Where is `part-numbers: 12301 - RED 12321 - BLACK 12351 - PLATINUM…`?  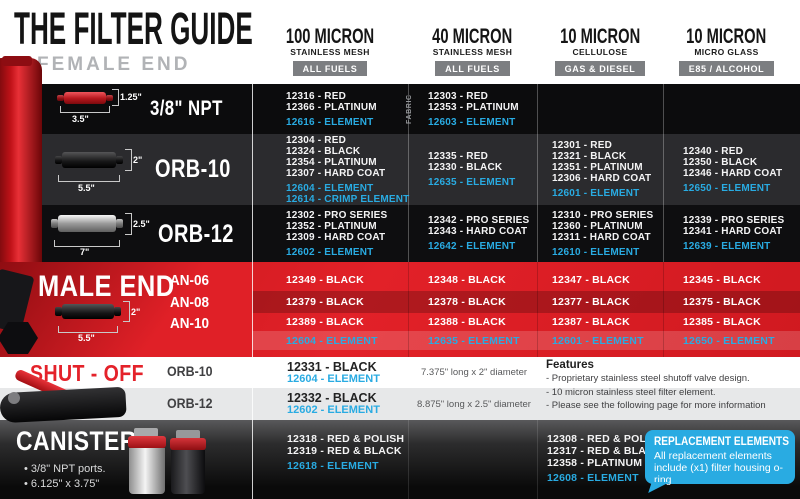 part-numbers: 12301 - RED 12321 - BLACK 12351 - PLATINUM… is located at coordinates (602, 162).